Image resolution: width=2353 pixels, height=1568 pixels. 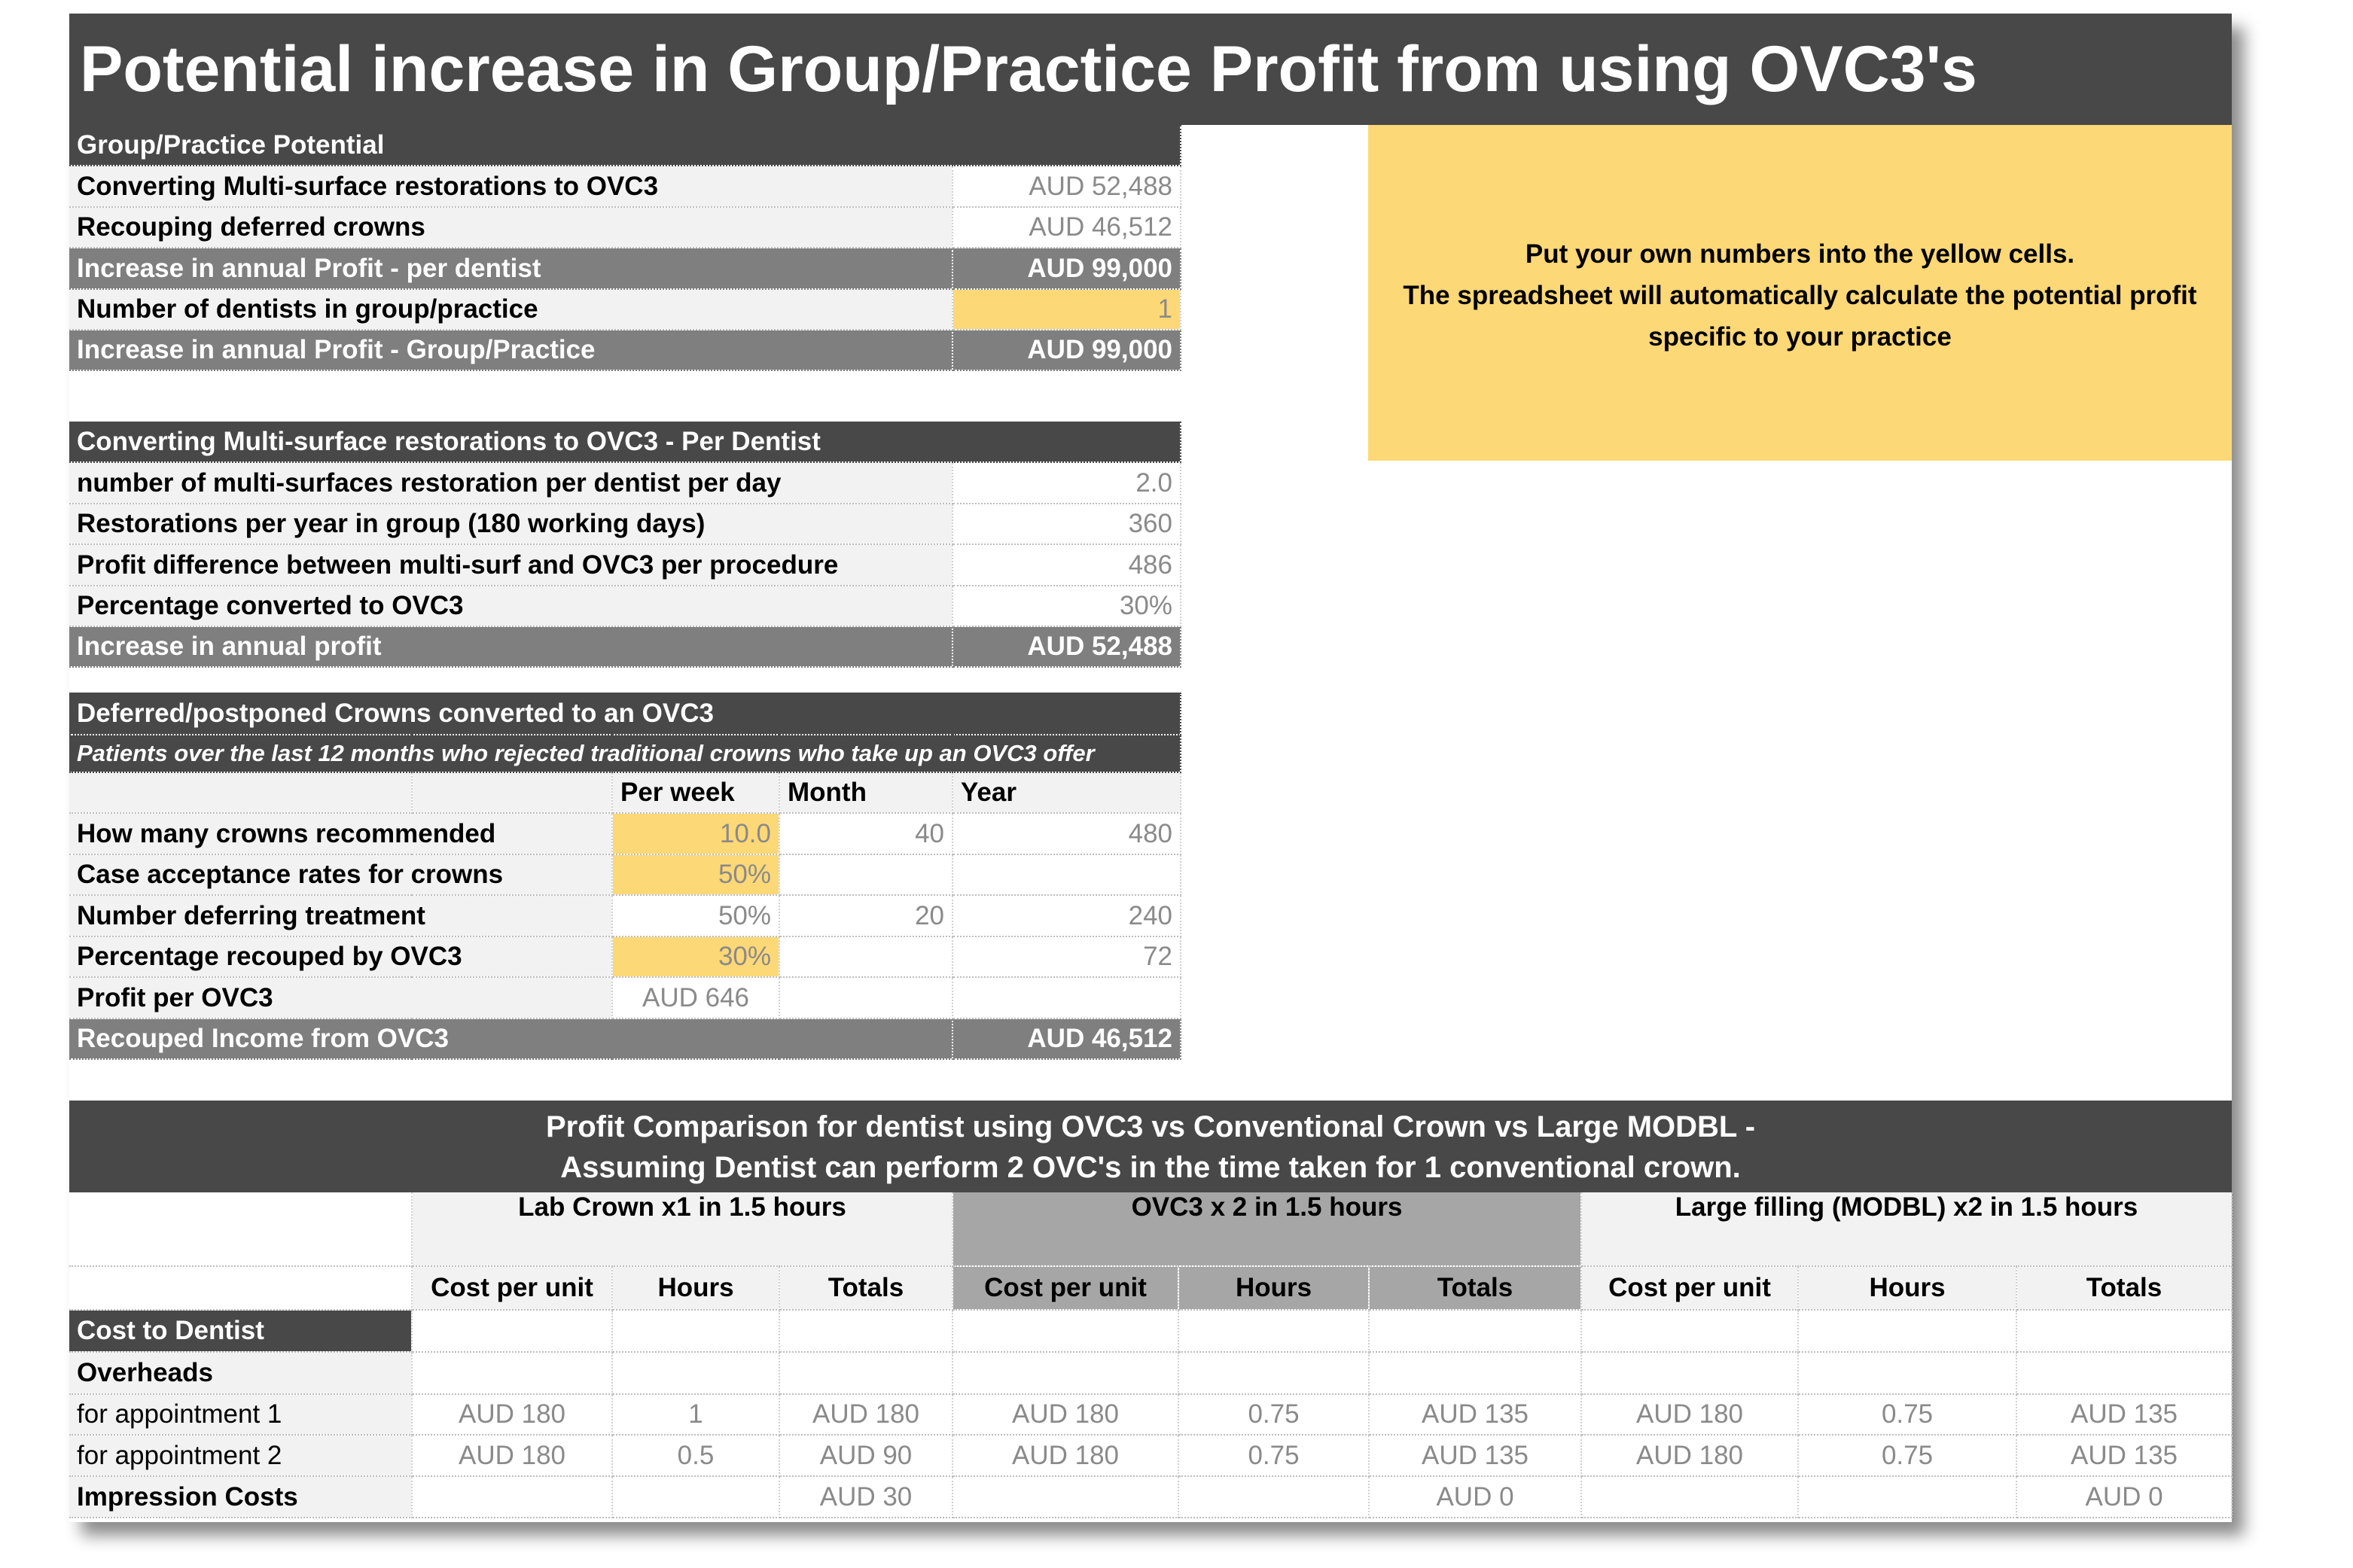 What do you see at coordinates (1066, 524) in the screenshot?
I see `restorations-per-year-cell: 360` at bounding box center [1066, 524].